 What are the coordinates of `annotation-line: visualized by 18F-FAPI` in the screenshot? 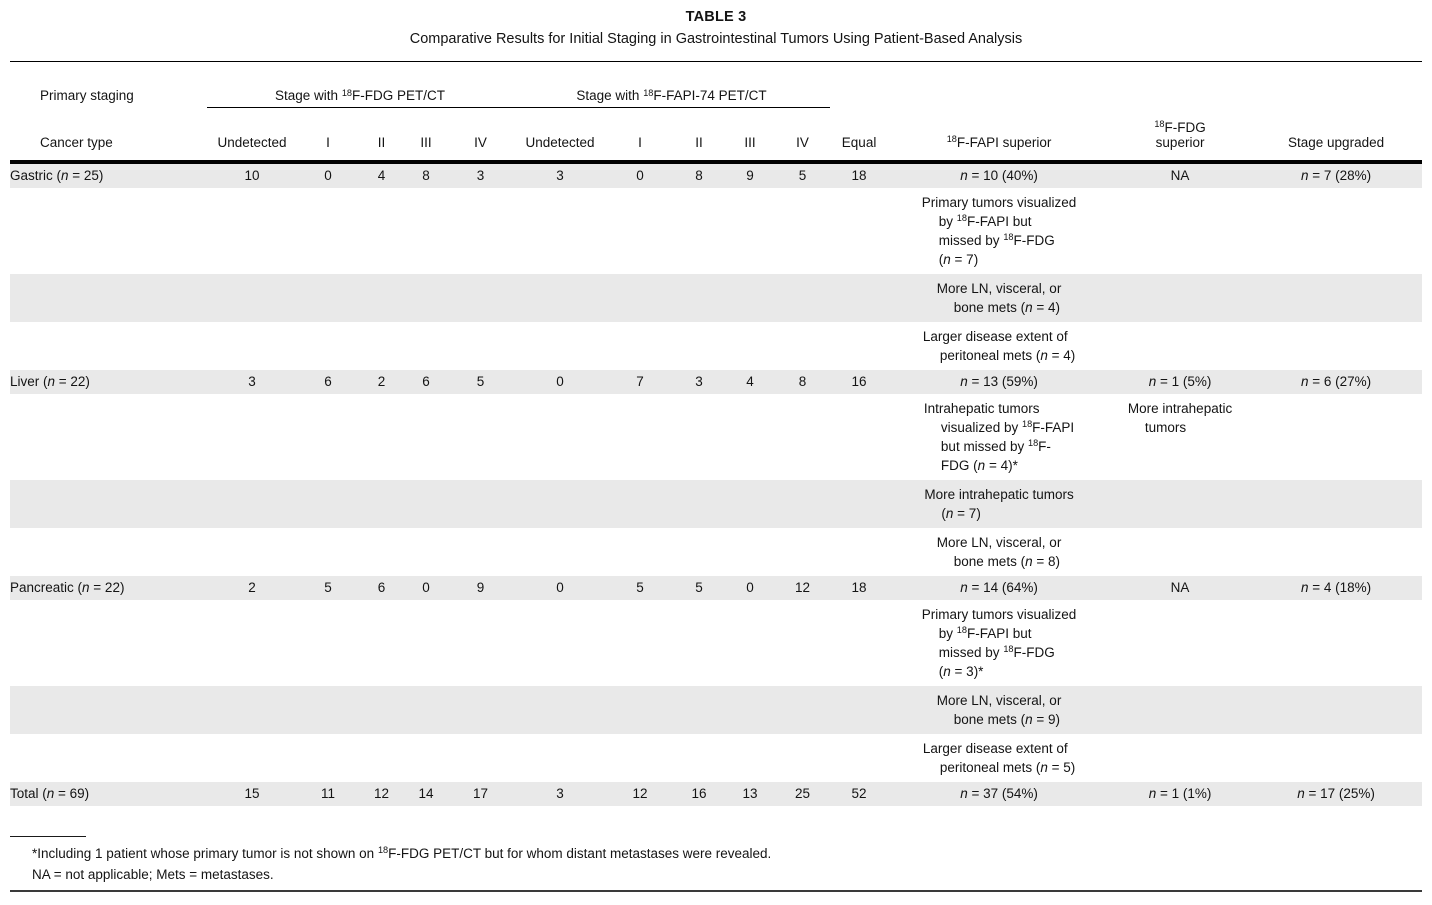 It's located at (1007, 427).